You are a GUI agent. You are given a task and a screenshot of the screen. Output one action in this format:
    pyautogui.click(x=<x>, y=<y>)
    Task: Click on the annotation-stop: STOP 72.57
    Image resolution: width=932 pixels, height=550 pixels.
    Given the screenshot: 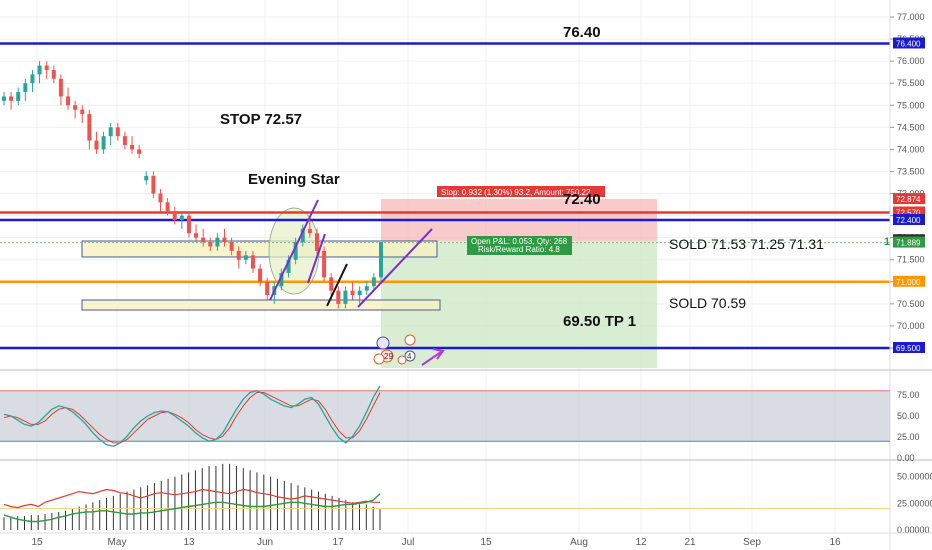 What is the action you would take?
    pyautogui.click(x=261, y=119)
    